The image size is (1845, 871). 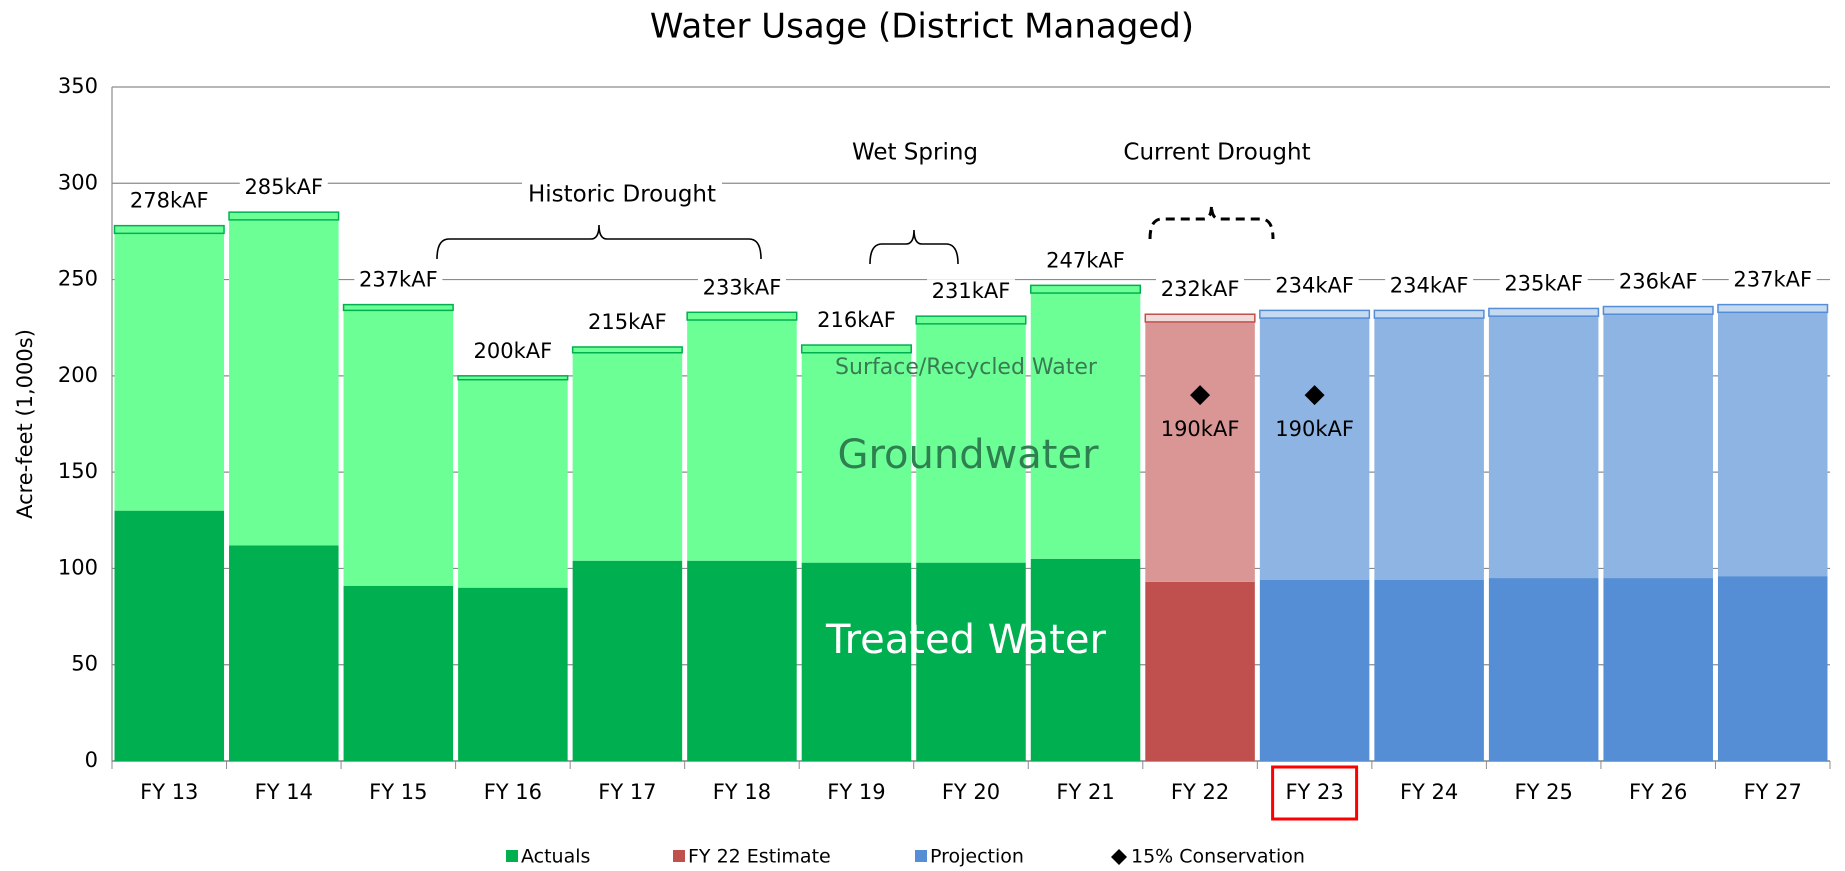 I want to click on total-label: 216kAF, so click(x=856, y=320).